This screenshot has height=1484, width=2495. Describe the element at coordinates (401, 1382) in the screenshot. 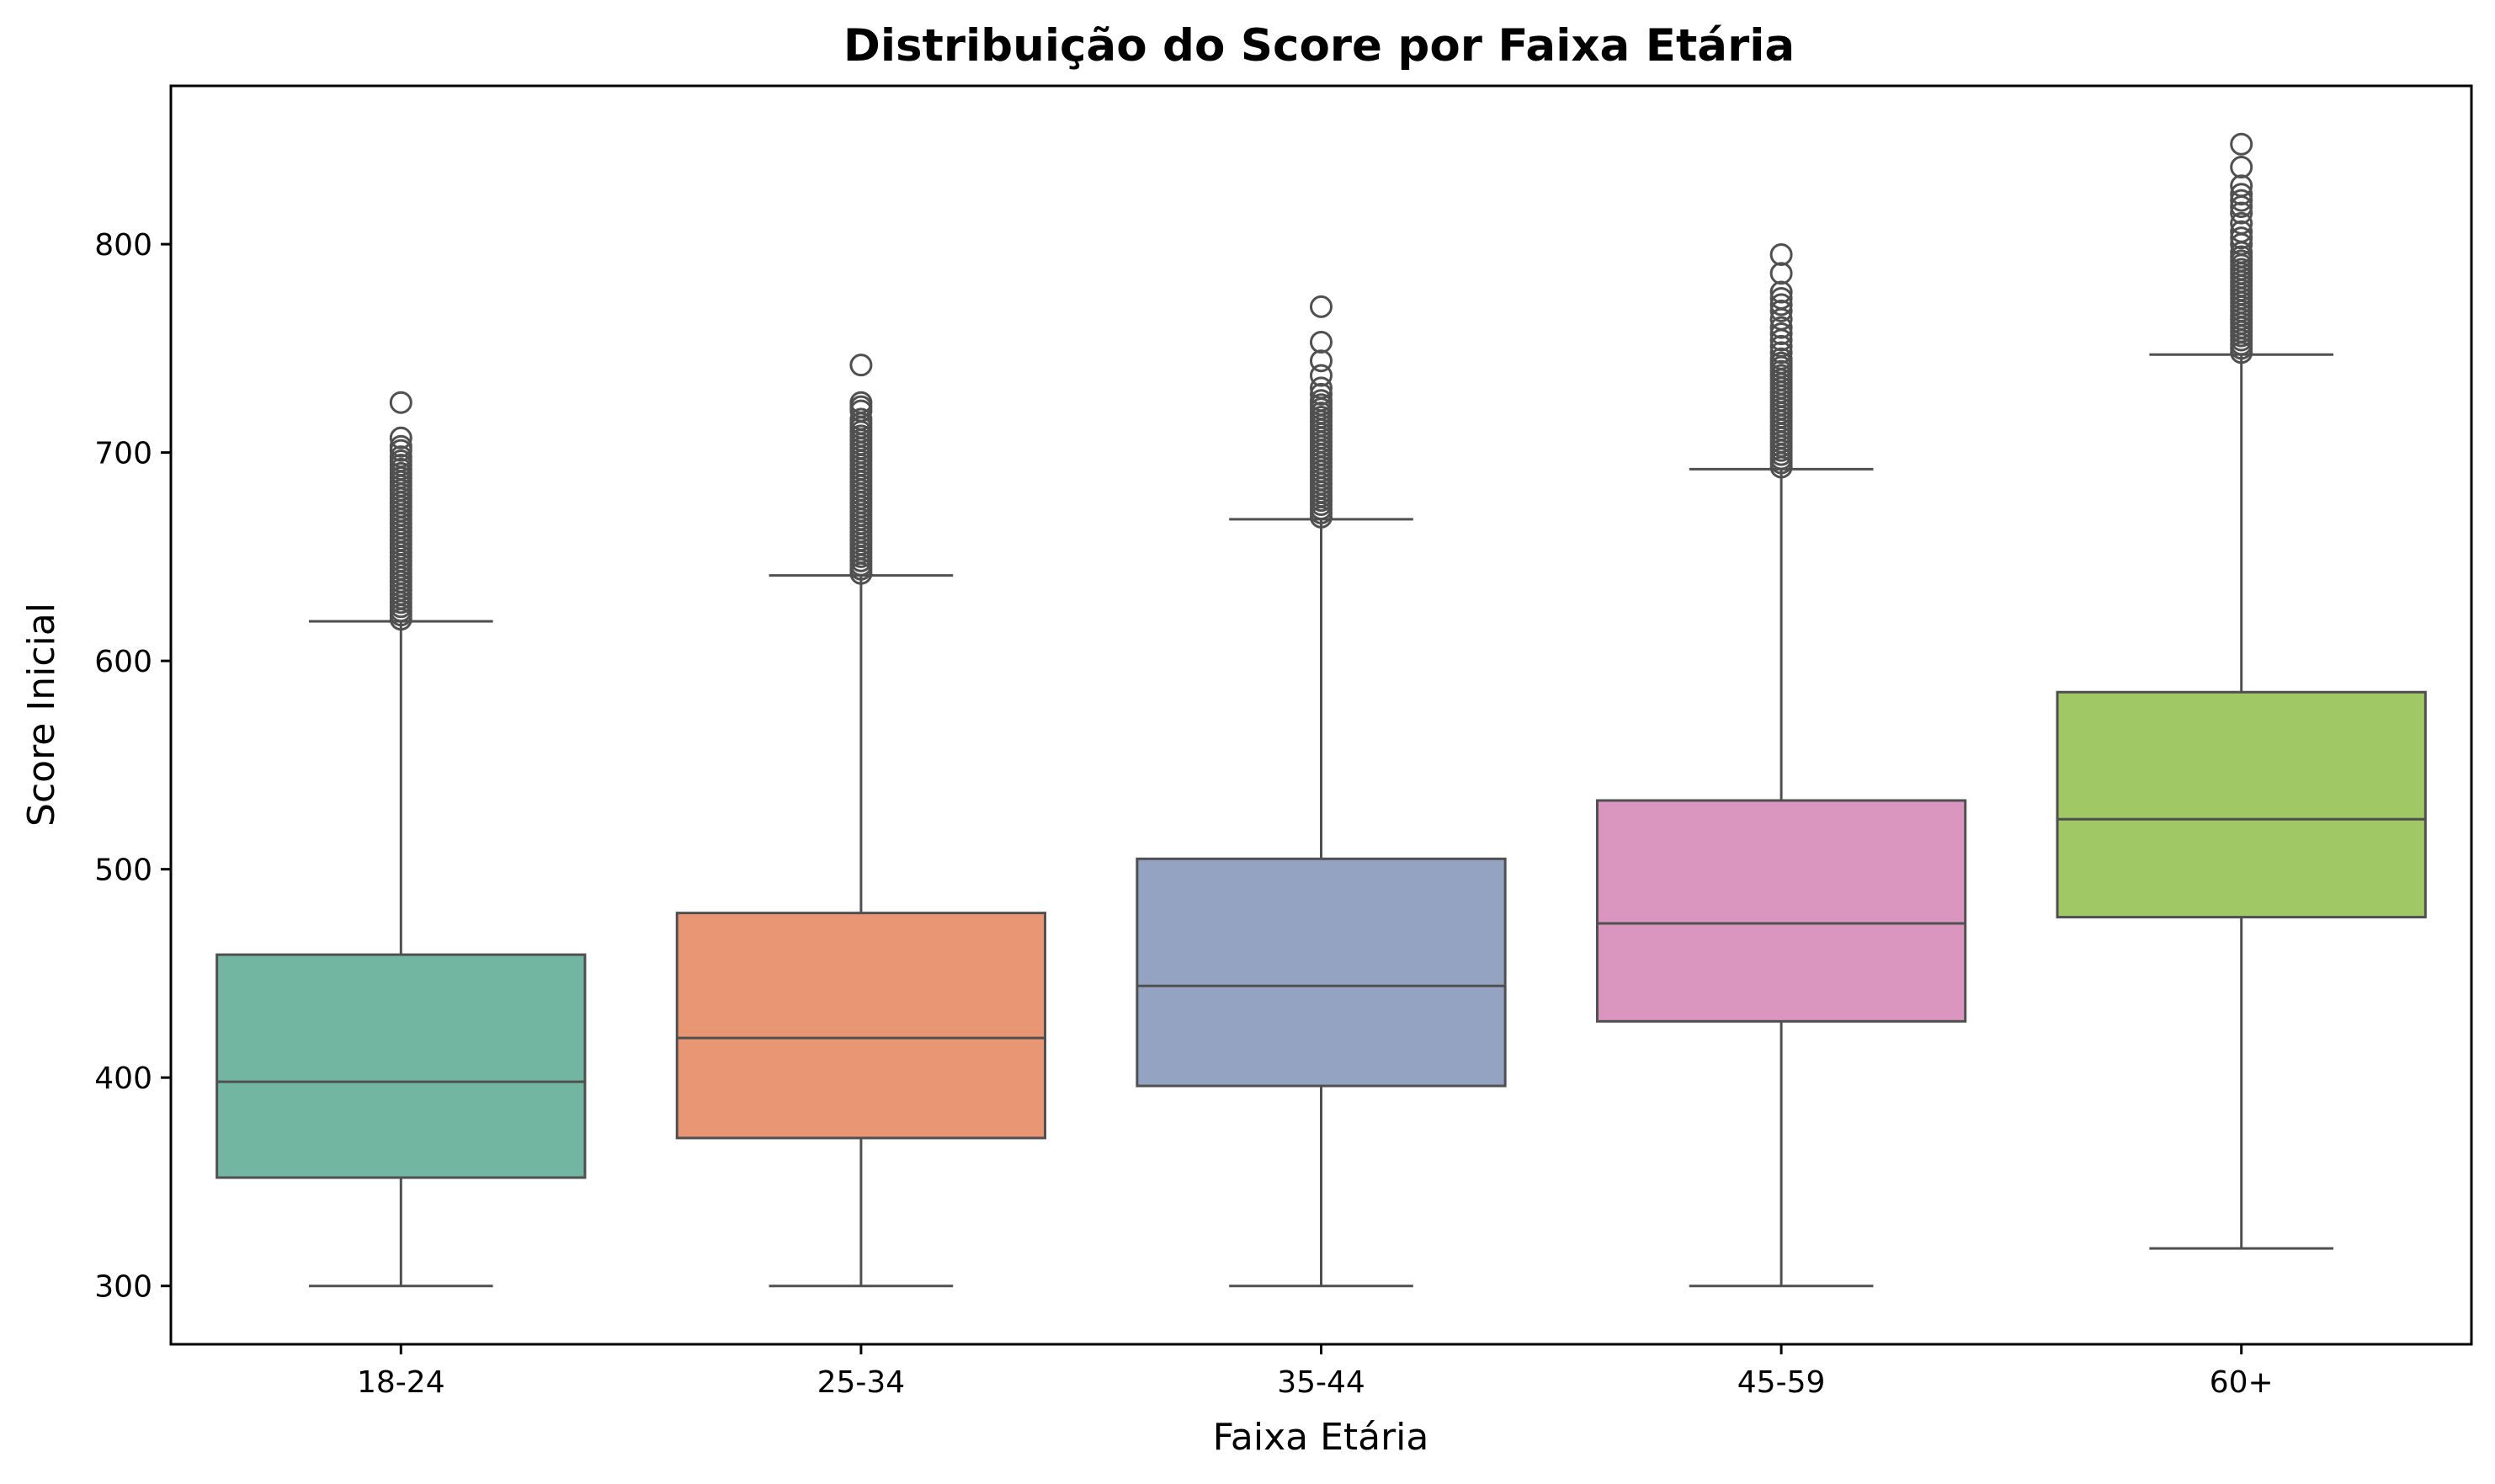

I see `x-tick-label: 18-24` at that location.